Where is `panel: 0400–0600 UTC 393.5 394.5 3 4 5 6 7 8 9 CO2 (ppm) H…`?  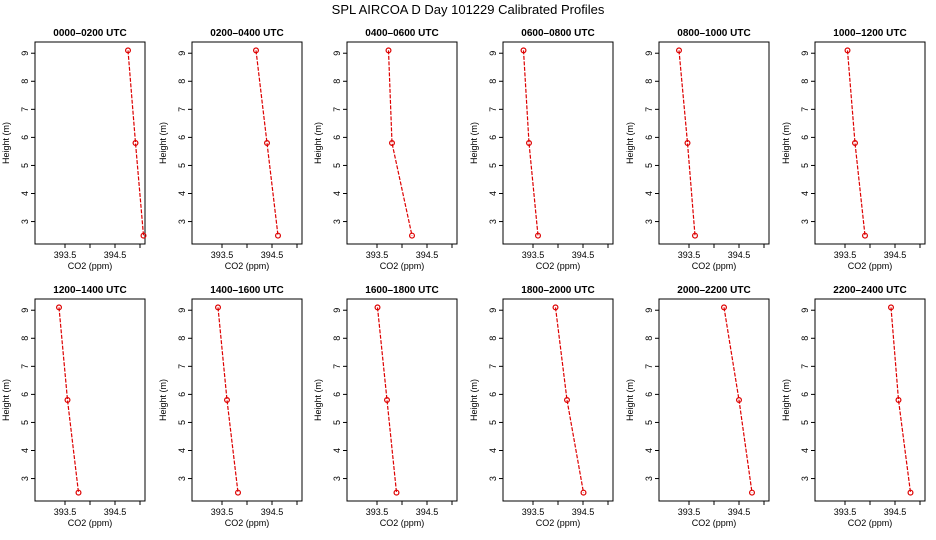
panel: 0400–0600 UTC 393.5 394.5 3 4 5 6 7 8 9 CO2 (ppm) H… is located at coordinates (385, 149).